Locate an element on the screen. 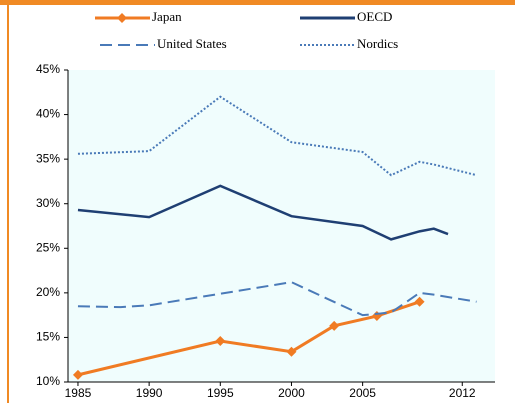  left-border is located at coordinates (8, 201).